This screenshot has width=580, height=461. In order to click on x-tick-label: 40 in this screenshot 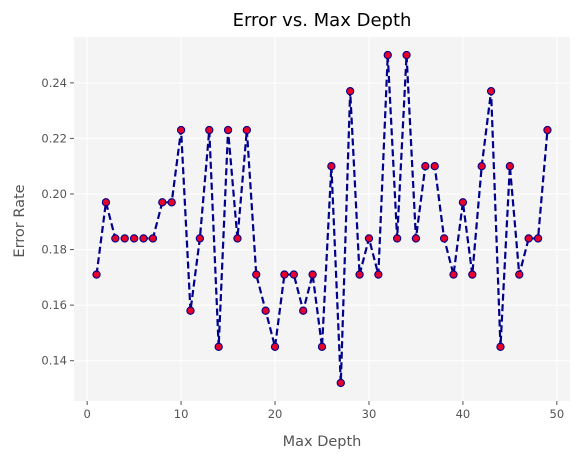, I will do `click(463, 414)`.